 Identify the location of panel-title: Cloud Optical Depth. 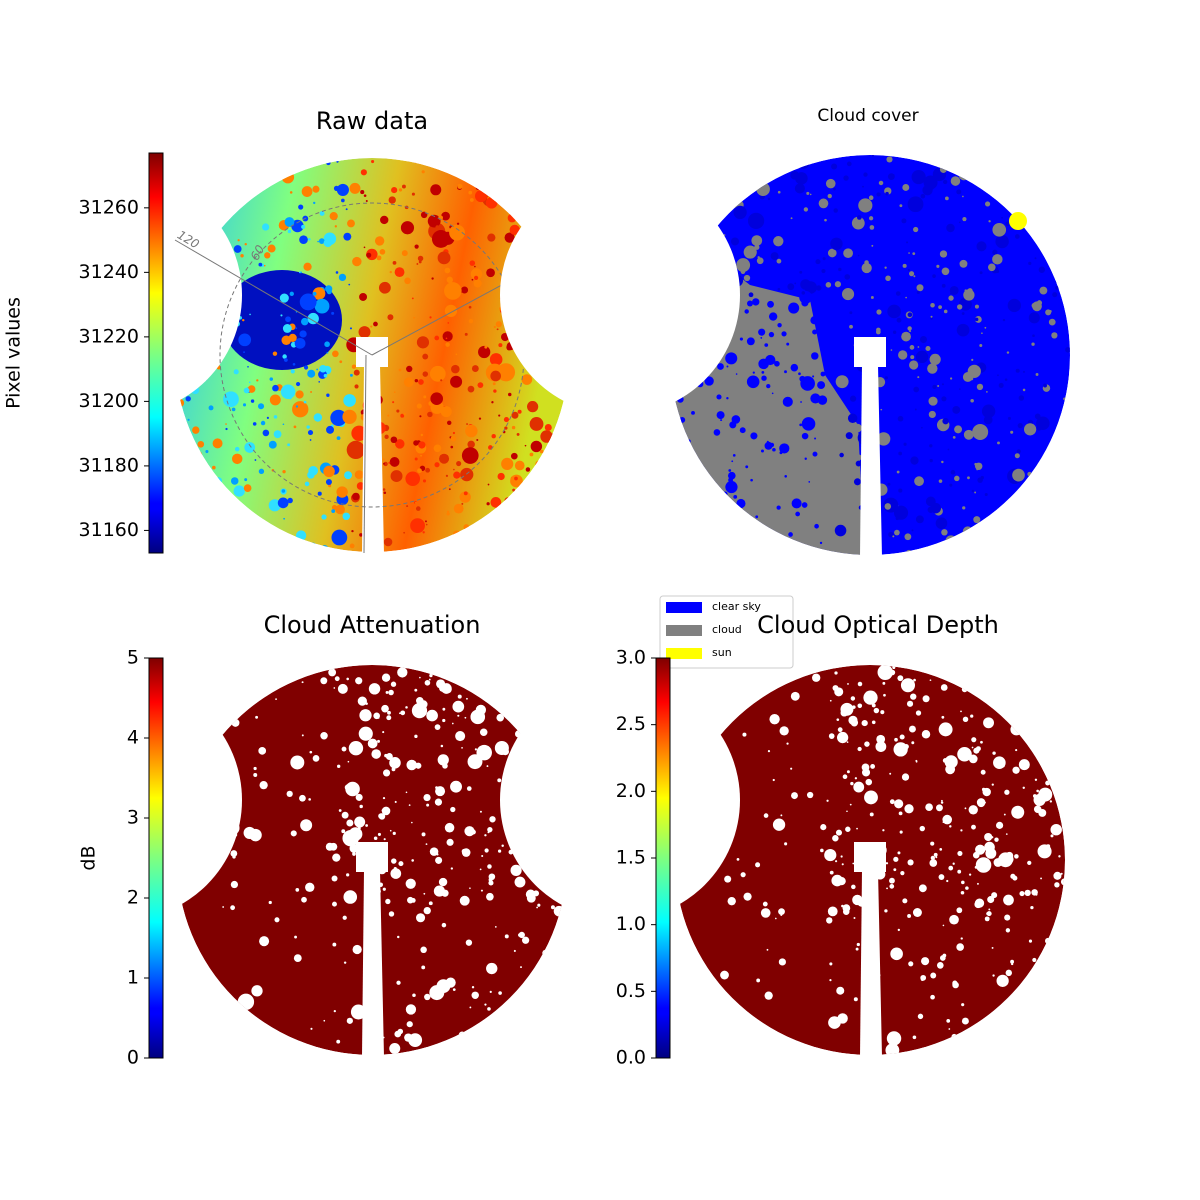
(878, 625).